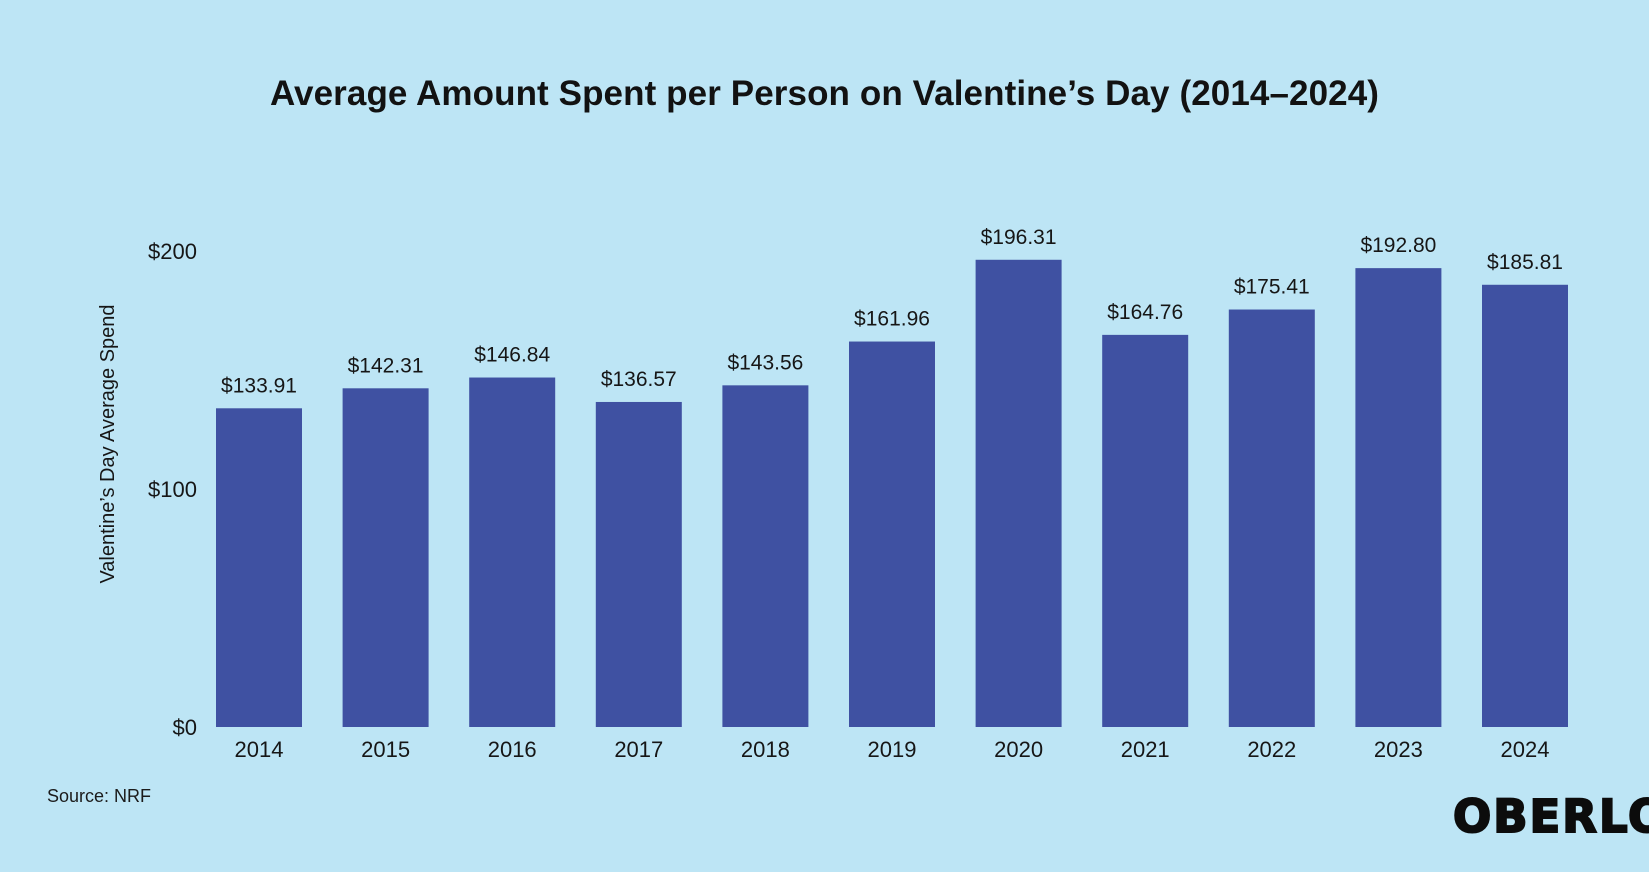 This screenshot has width=1649, height=872. I want to click on x-tick-label: 2017, so click(638, 749).